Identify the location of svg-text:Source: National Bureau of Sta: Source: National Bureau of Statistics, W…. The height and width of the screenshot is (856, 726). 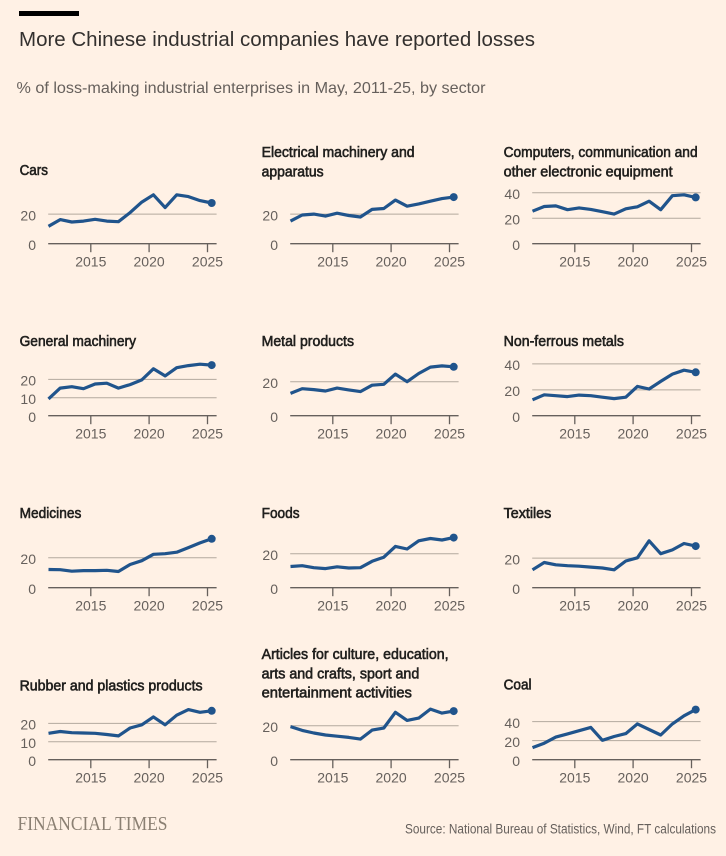
(560, 829).